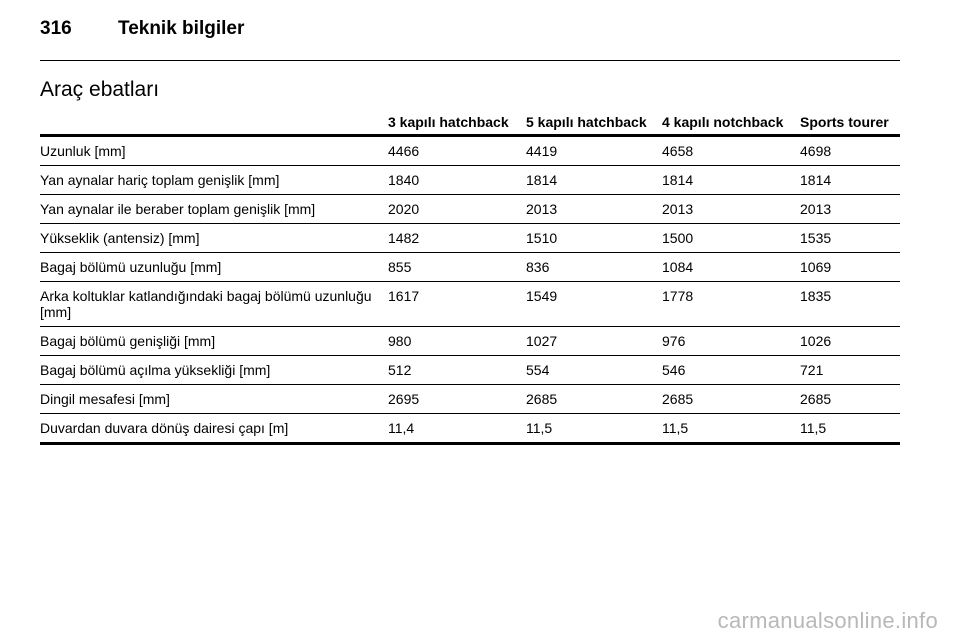 The image size is (960, 642). I want to click on row-label: Uzunluk [mm], so click(214, 150).